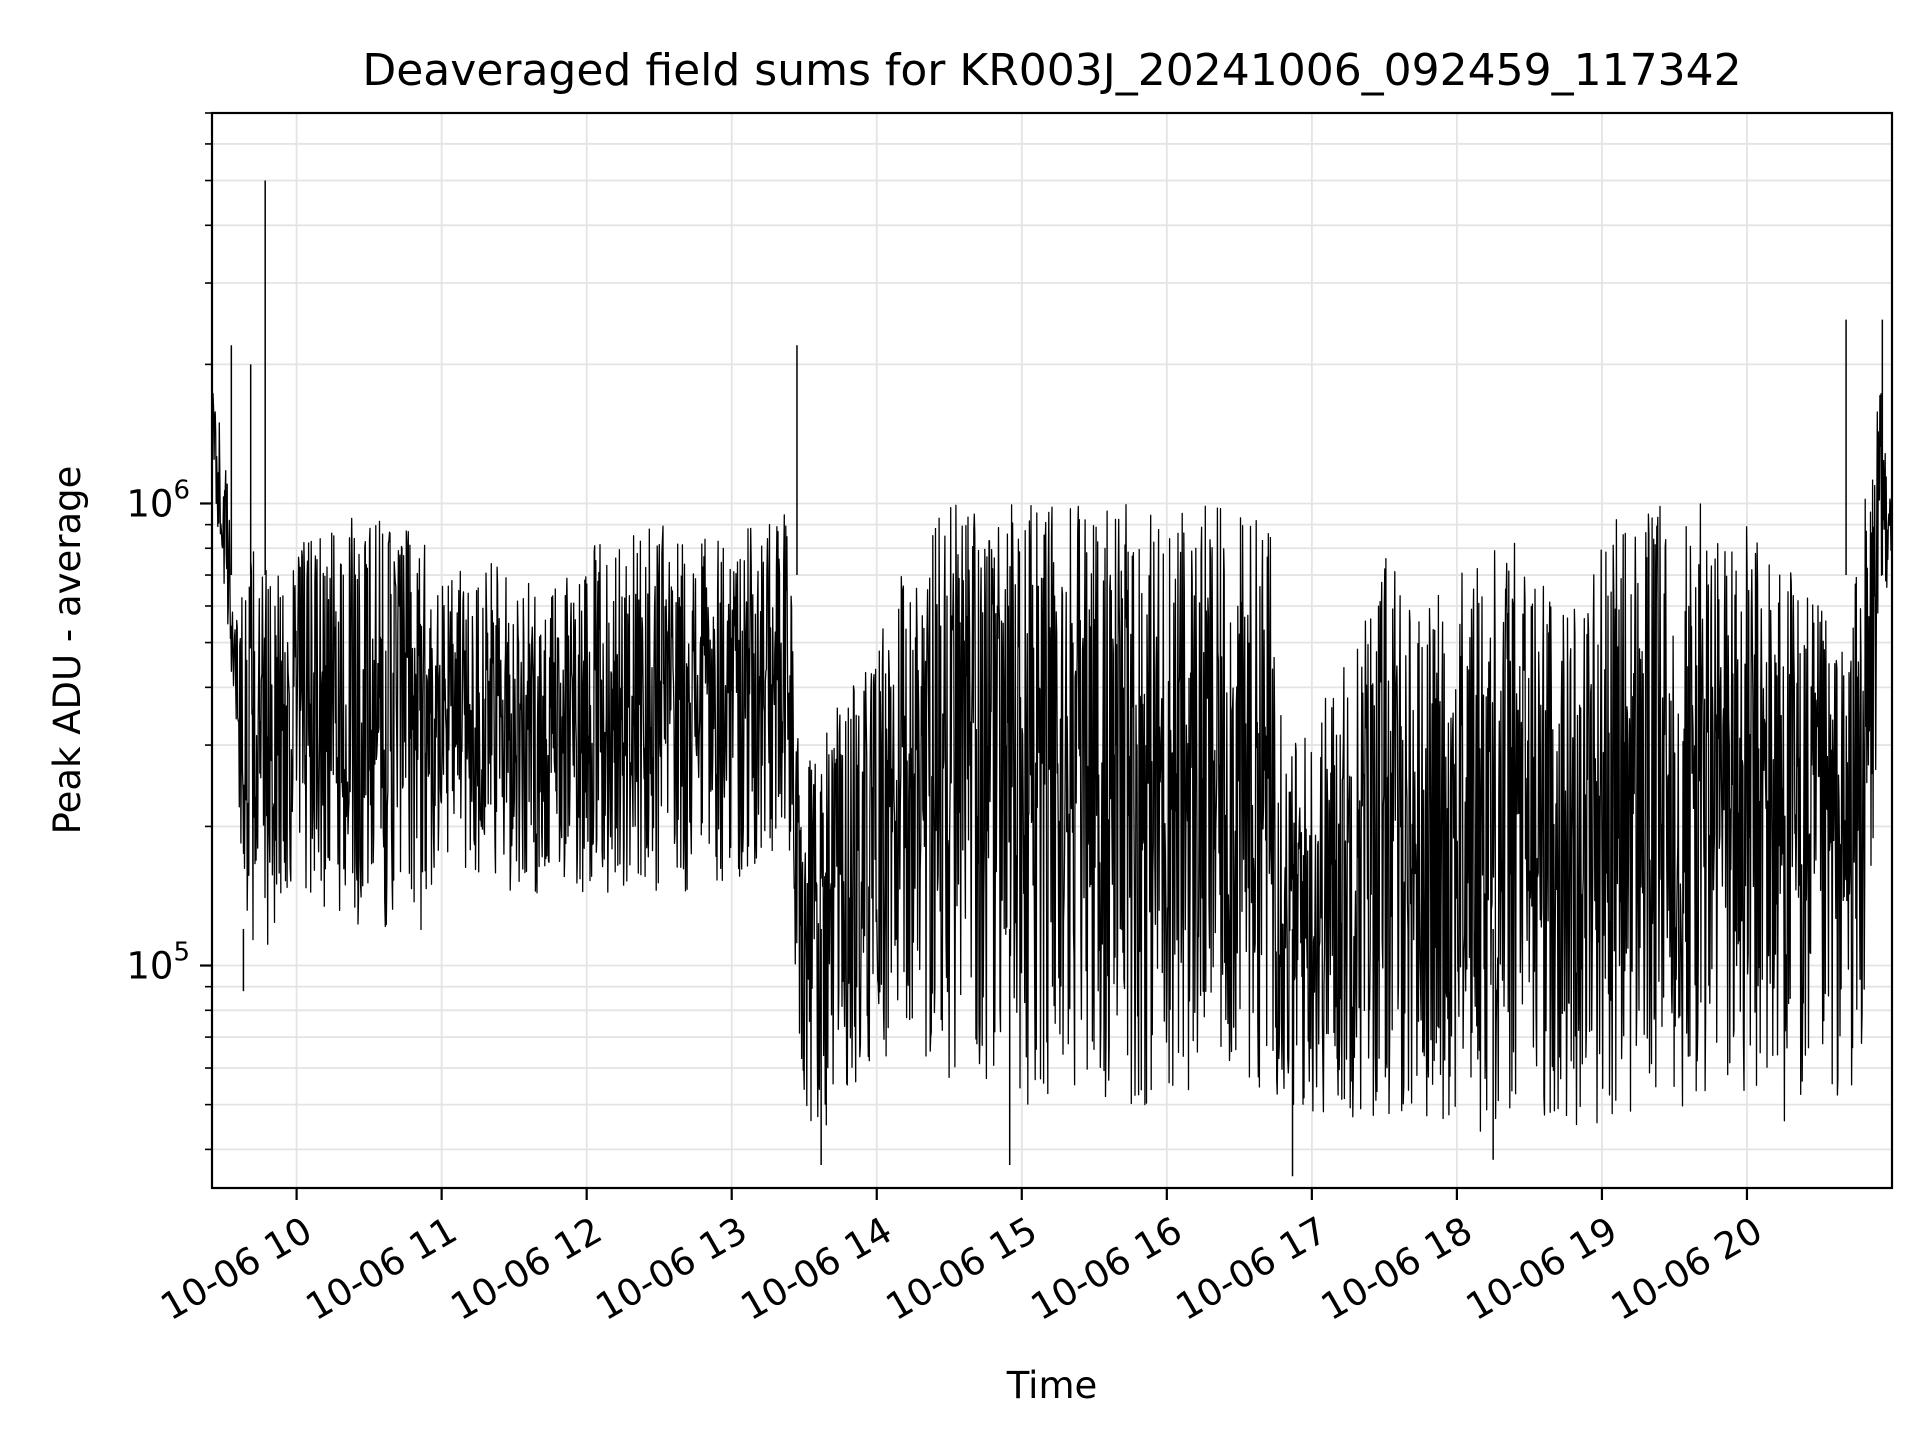 The height and width of the screenshot is (1440, 1920). I want to click on y-axis-label: Peak ADU - average, so click(67, 650).